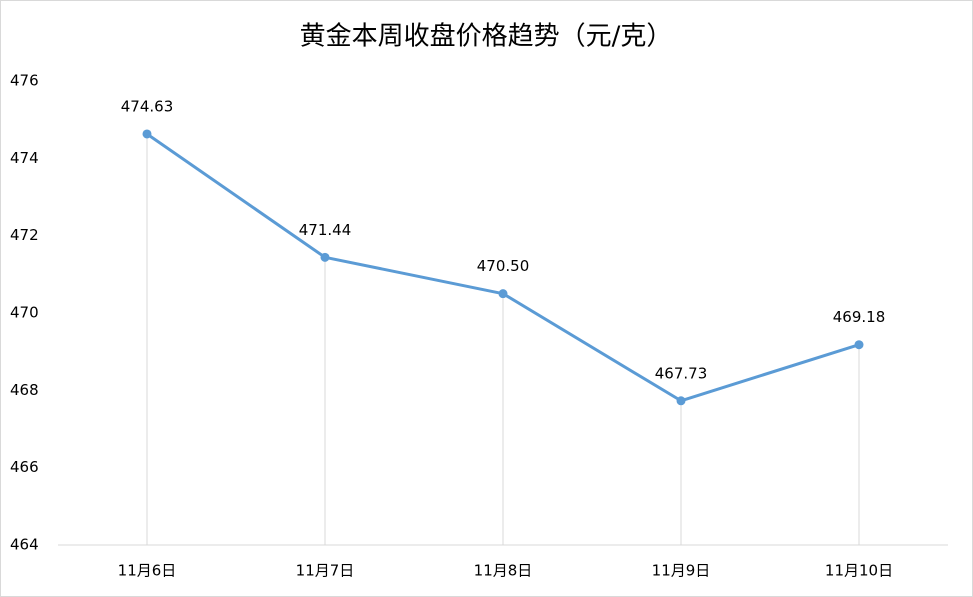  Describe the element at coordinates (325, 230) in the screenshot. I see `data-label: 471.44` at that location.